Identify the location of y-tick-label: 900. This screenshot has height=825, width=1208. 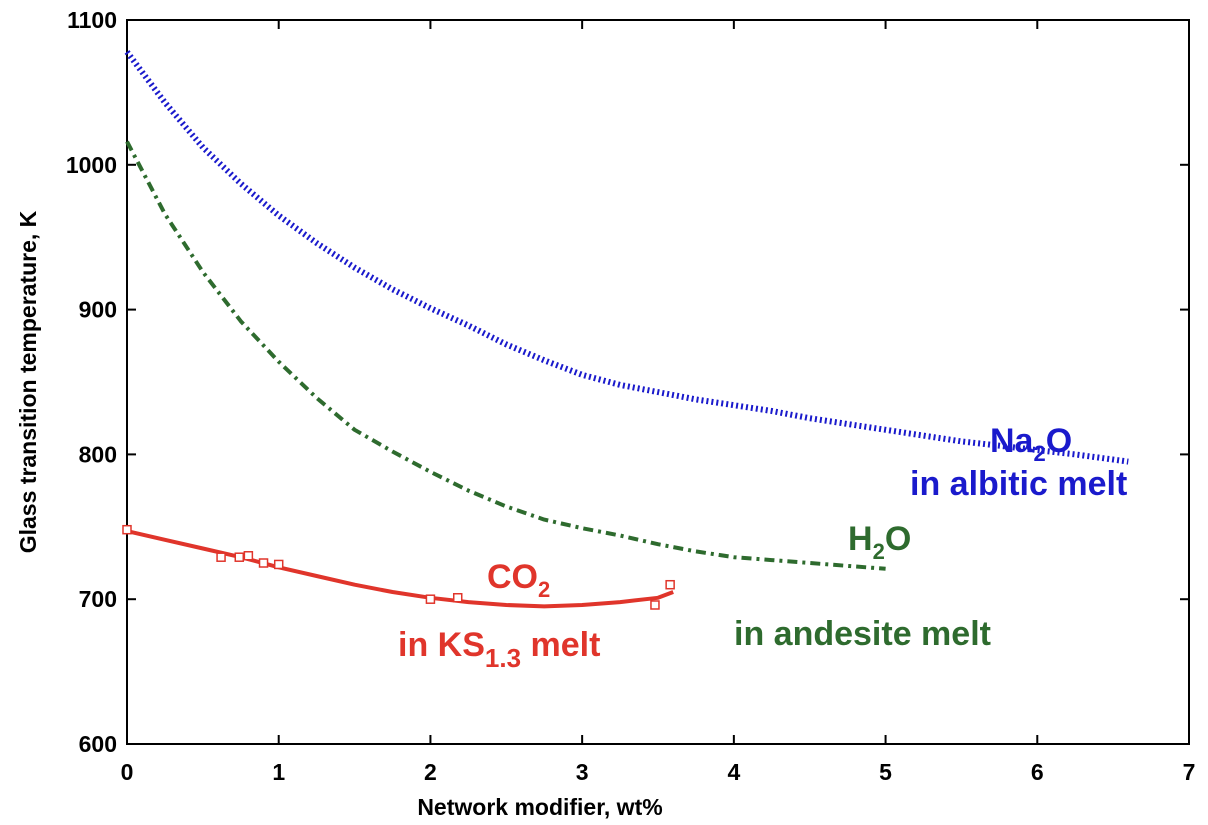
(98, 310).